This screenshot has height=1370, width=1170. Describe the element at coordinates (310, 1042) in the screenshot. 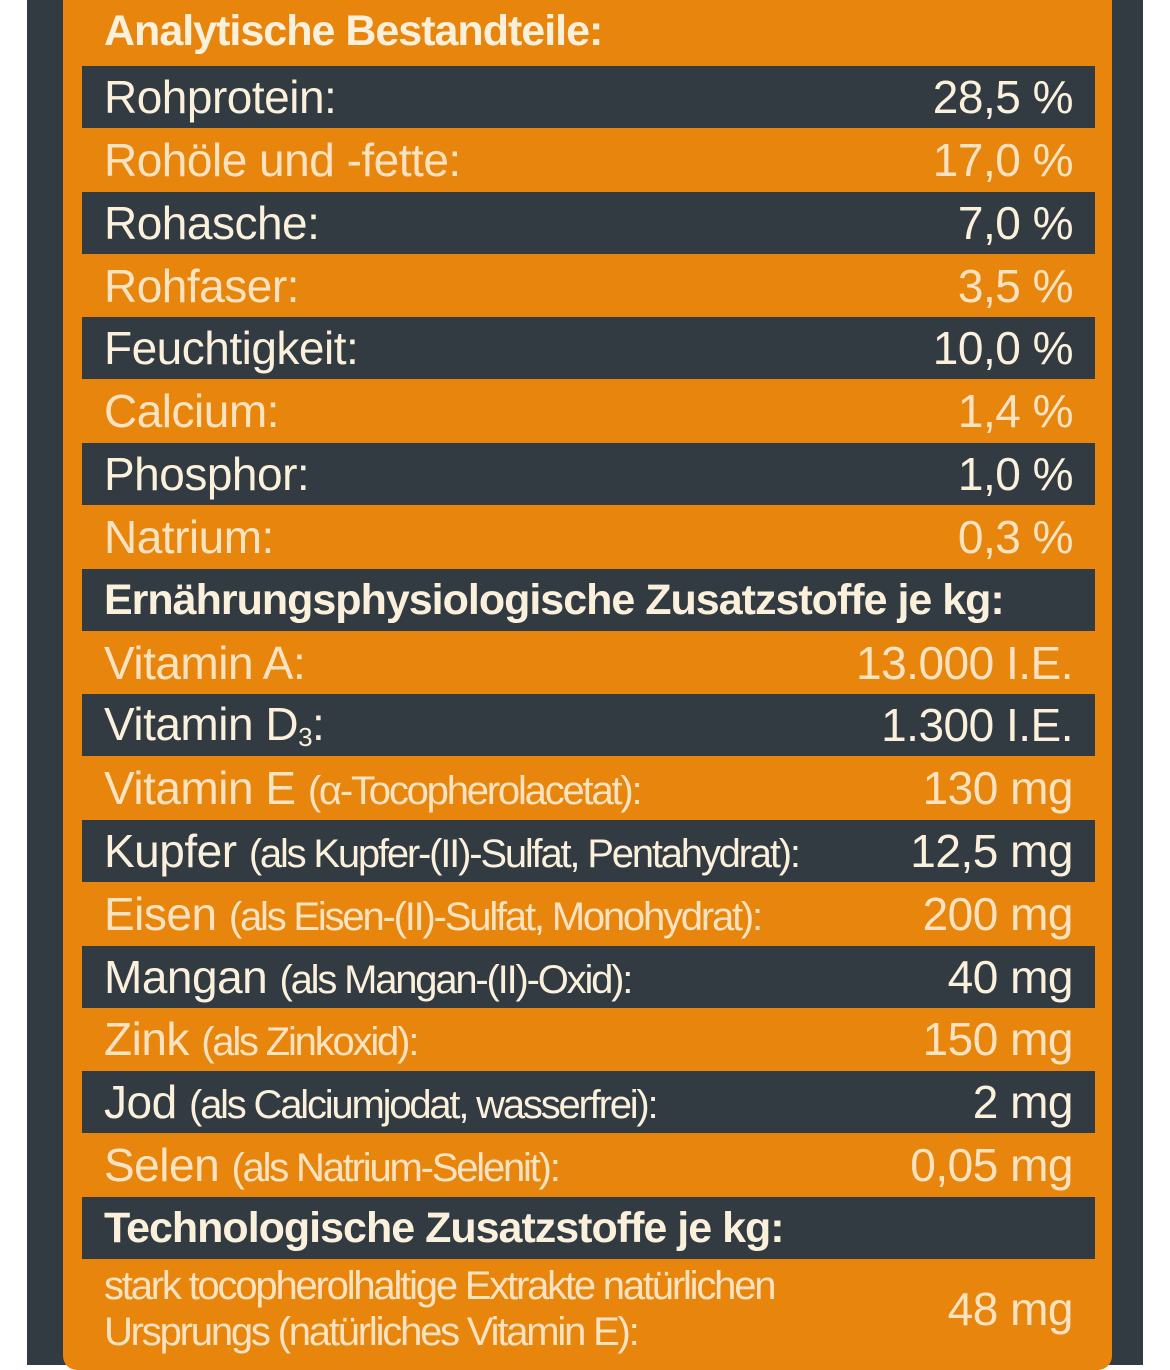

I see `row-detail: (als Zinkoxid):` at that location.